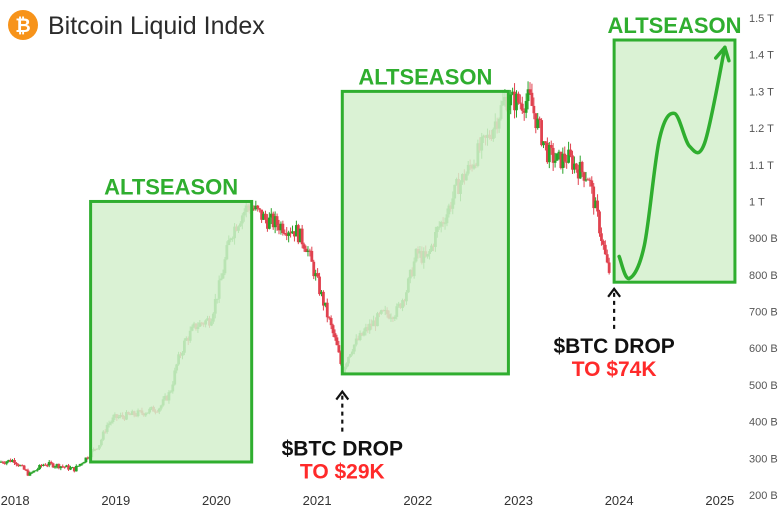 This screenshot has height=512, width=782. What do you see at coordinates (757, 202) in the screenshot?
I see `y-tick-label: 1 T` at bounding box center [757, 202].